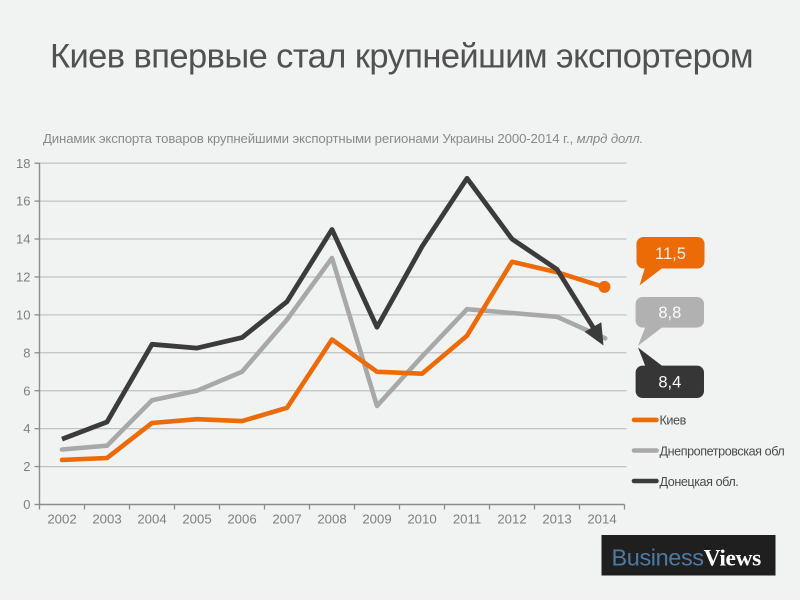  What do you see at coordinates (331, 519) in the screenshot?
I see `svg-text: 2008` at bounding box center [331, 519].